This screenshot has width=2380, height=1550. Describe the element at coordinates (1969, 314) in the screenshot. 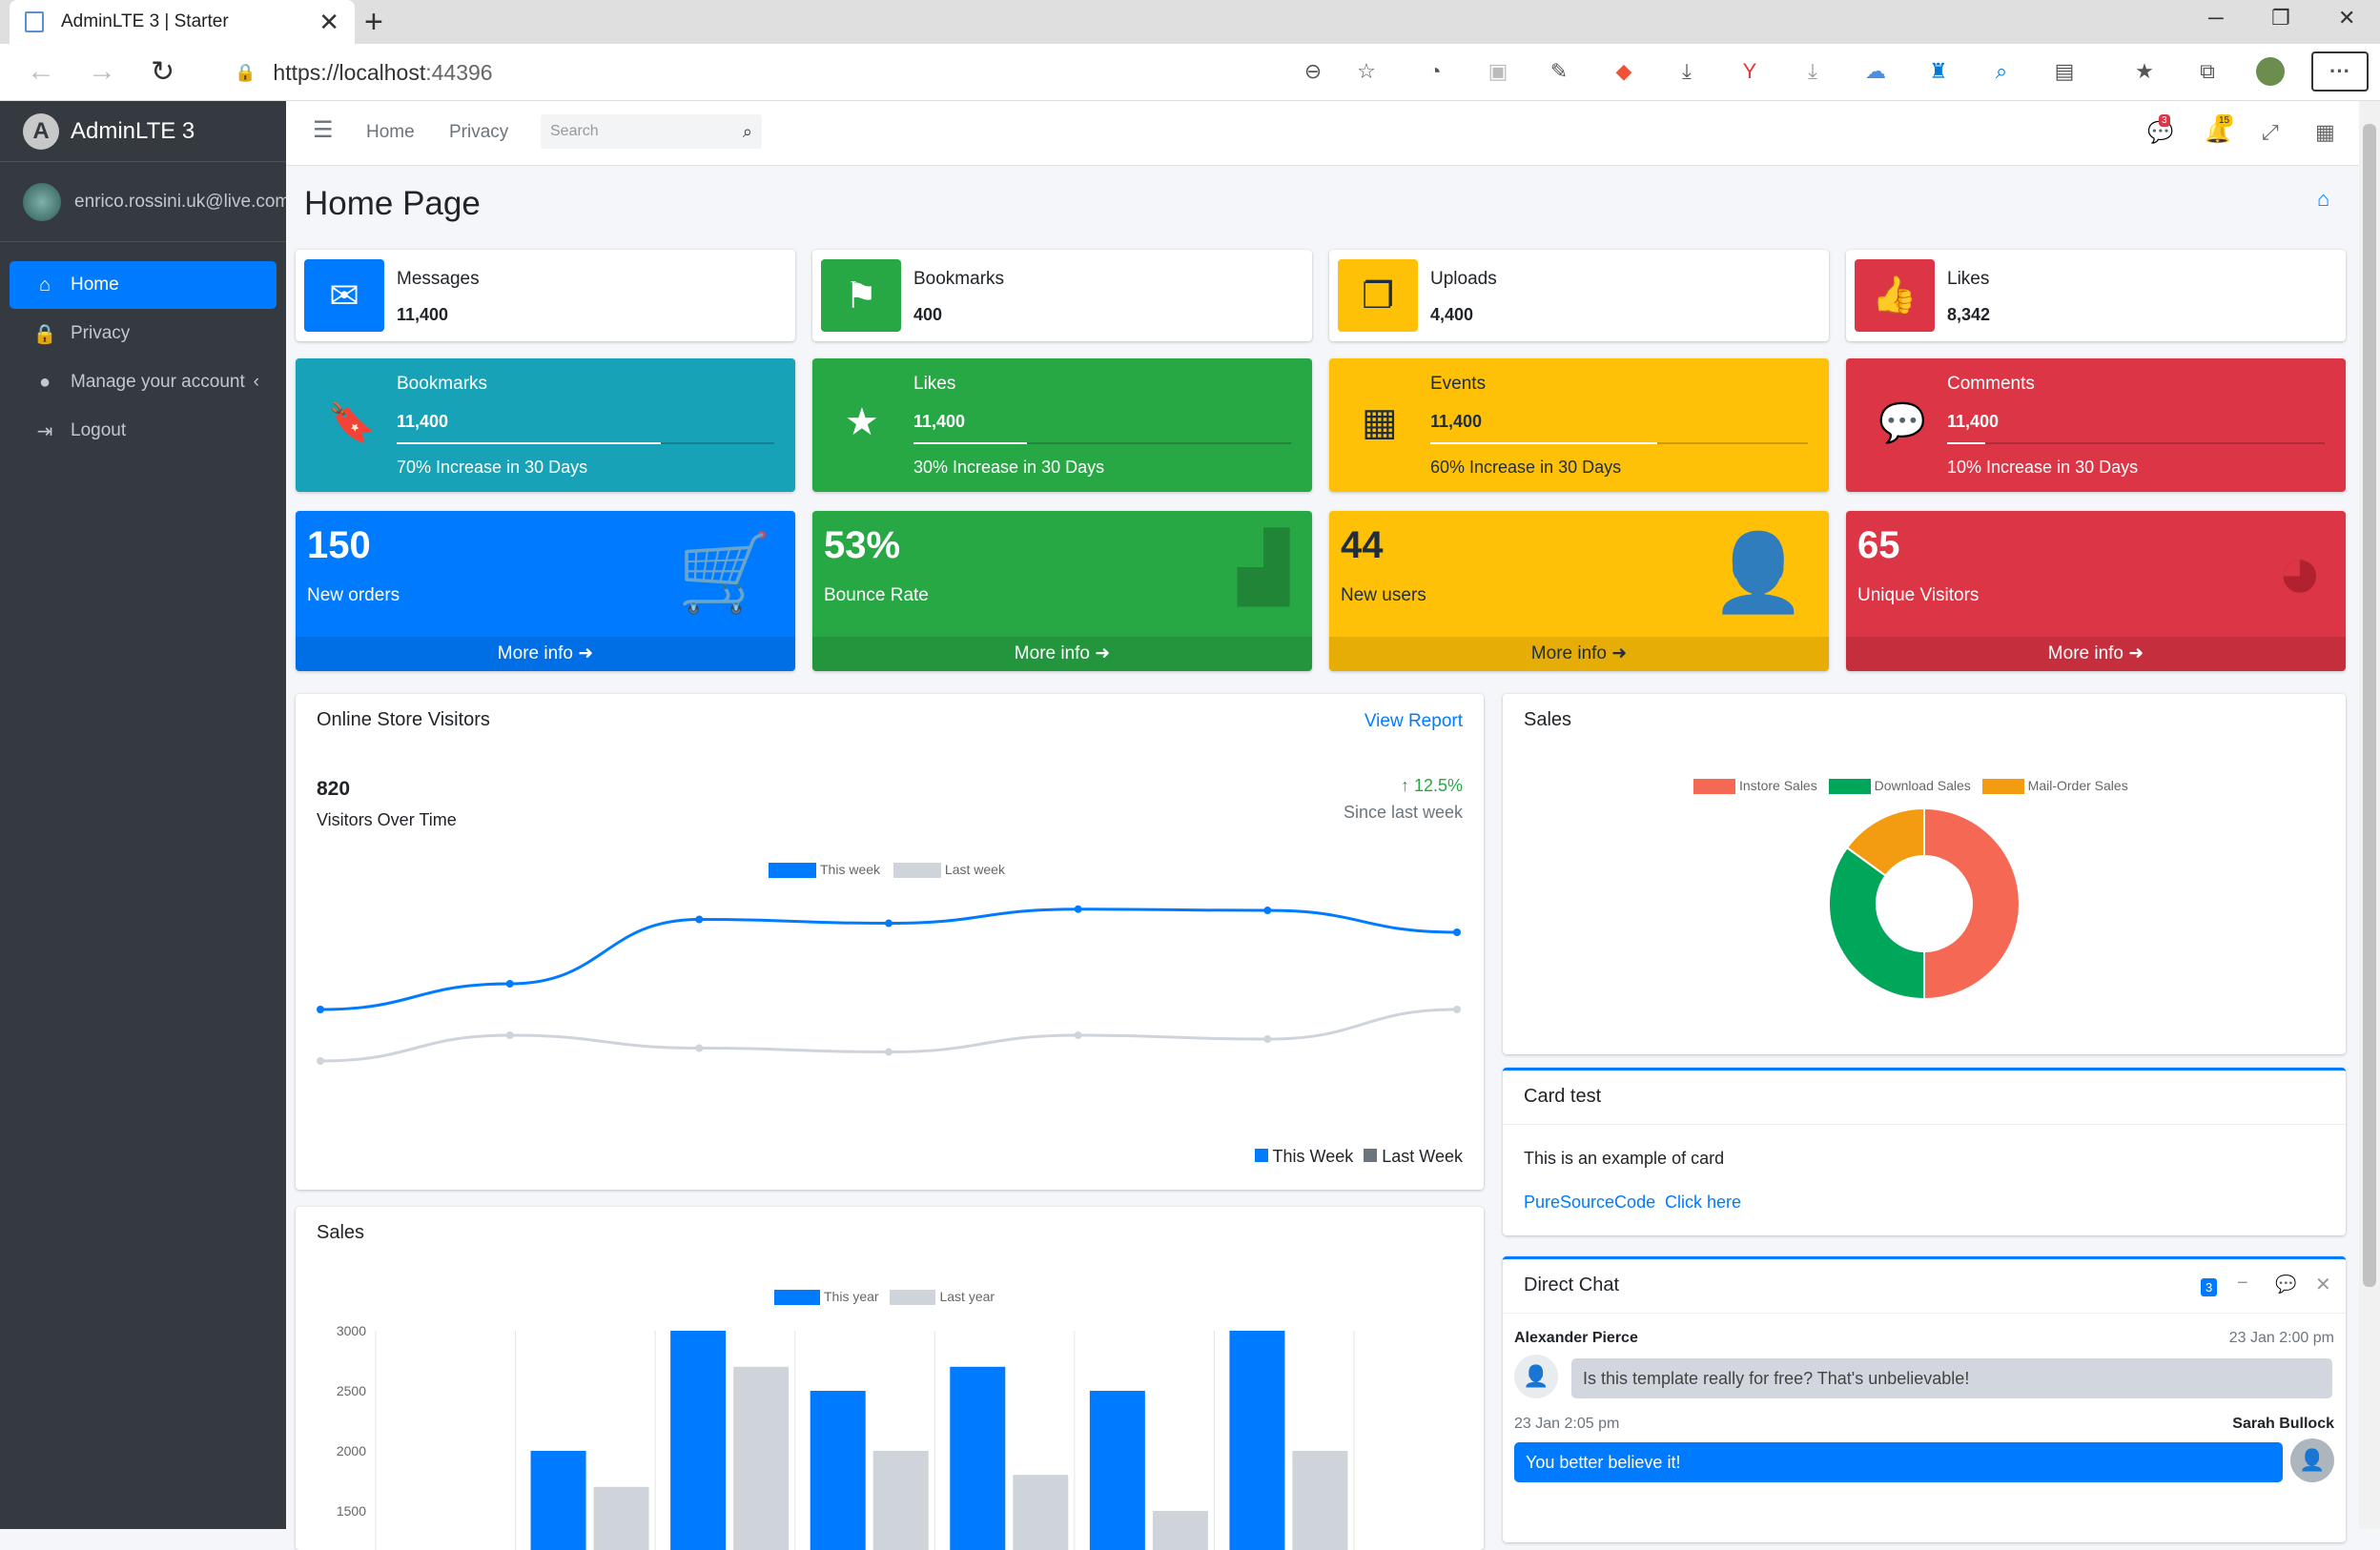

I see `info-box-value: 8,342` at that location.